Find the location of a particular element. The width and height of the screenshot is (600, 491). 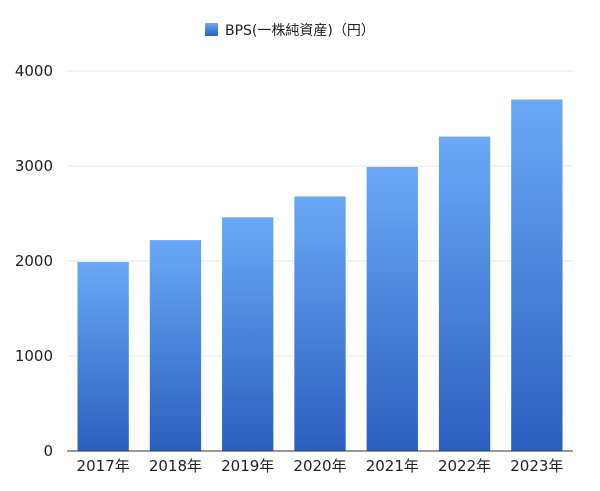

x-axis-ticks: 2017年 2018年 2019年 2020年 2021年 2022年 2023年 is located at coordinates (320, 466).